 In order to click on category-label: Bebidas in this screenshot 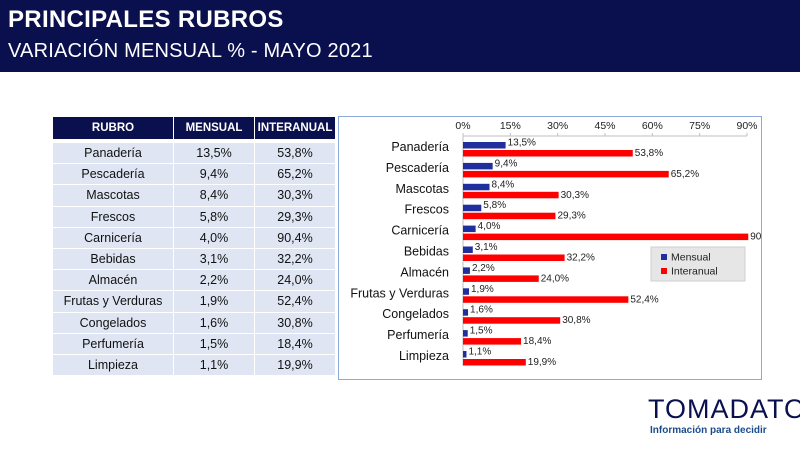, I will do `click(426, 252)`.